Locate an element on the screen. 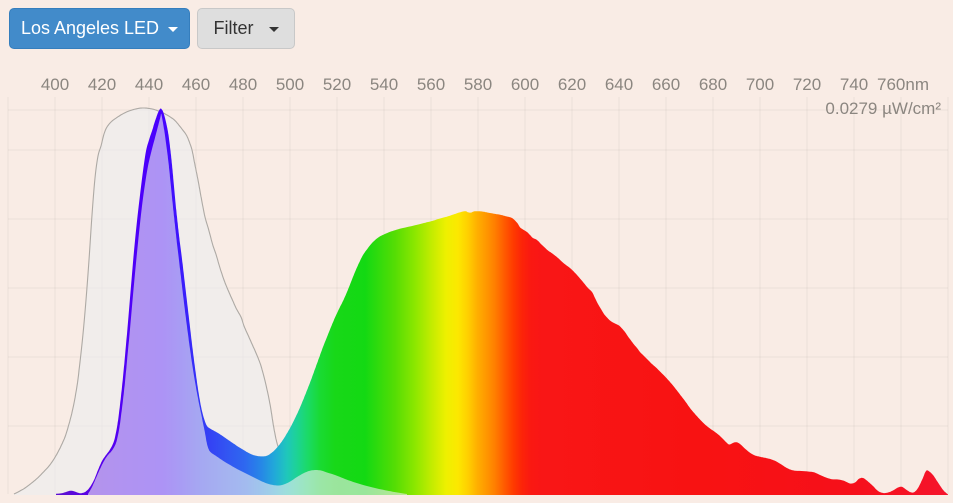  svg-text: 760nm is located at coordinates (903, 84).